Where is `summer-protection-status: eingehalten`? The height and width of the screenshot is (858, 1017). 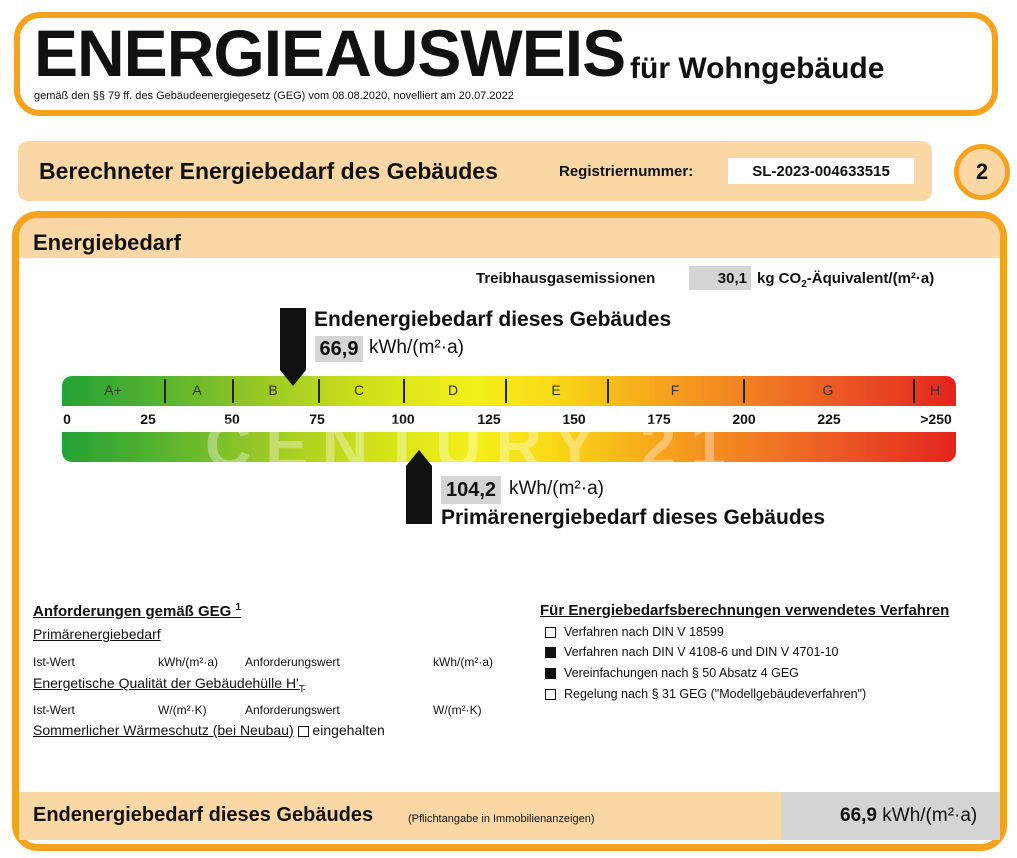
summer-protection-status: eingehalten is located at coordinates (348, 730).